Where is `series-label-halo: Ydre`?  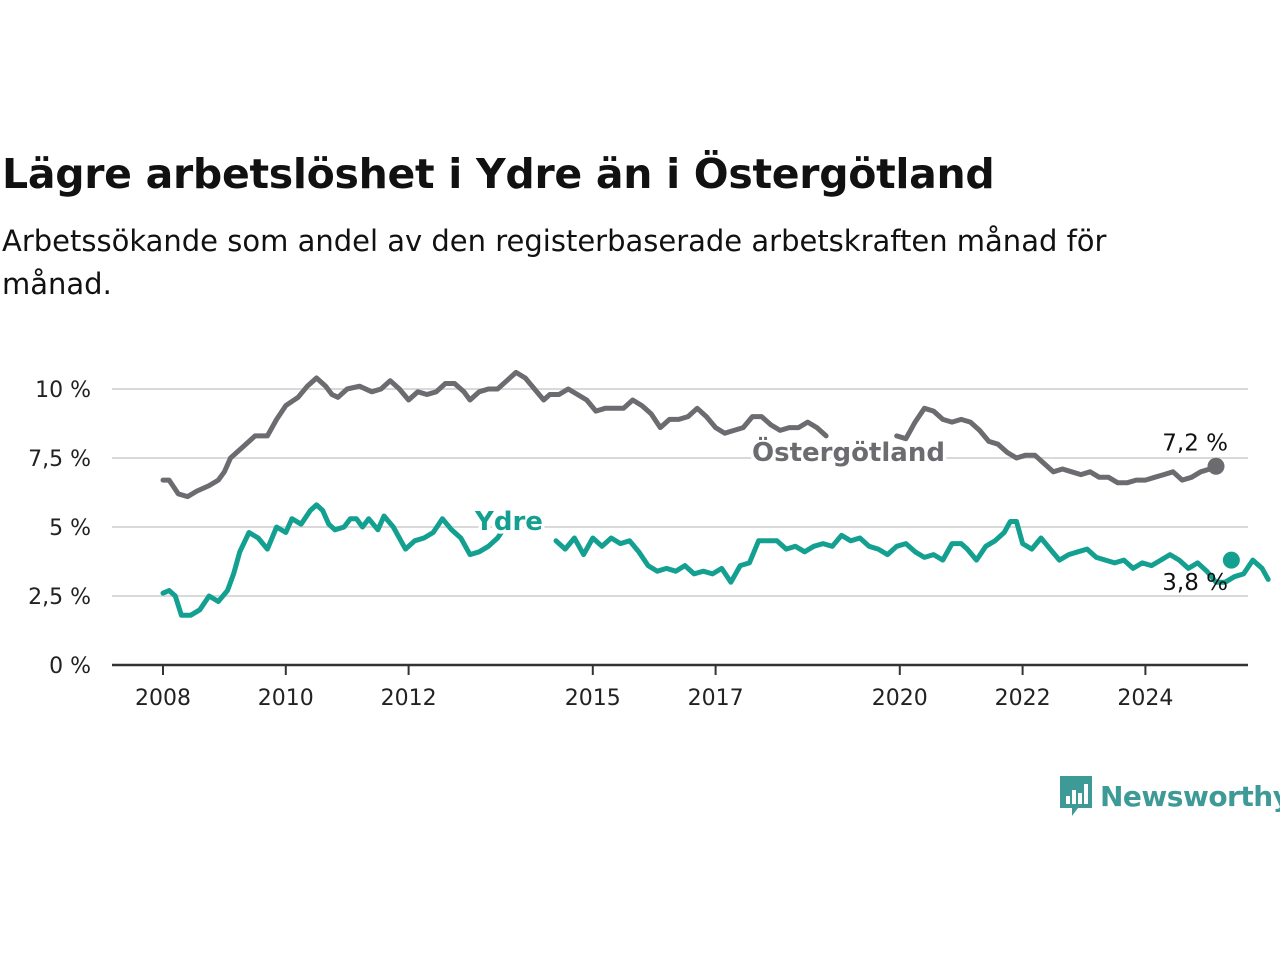
series-label-halo: Ydre is located at coordinates (508, 522).